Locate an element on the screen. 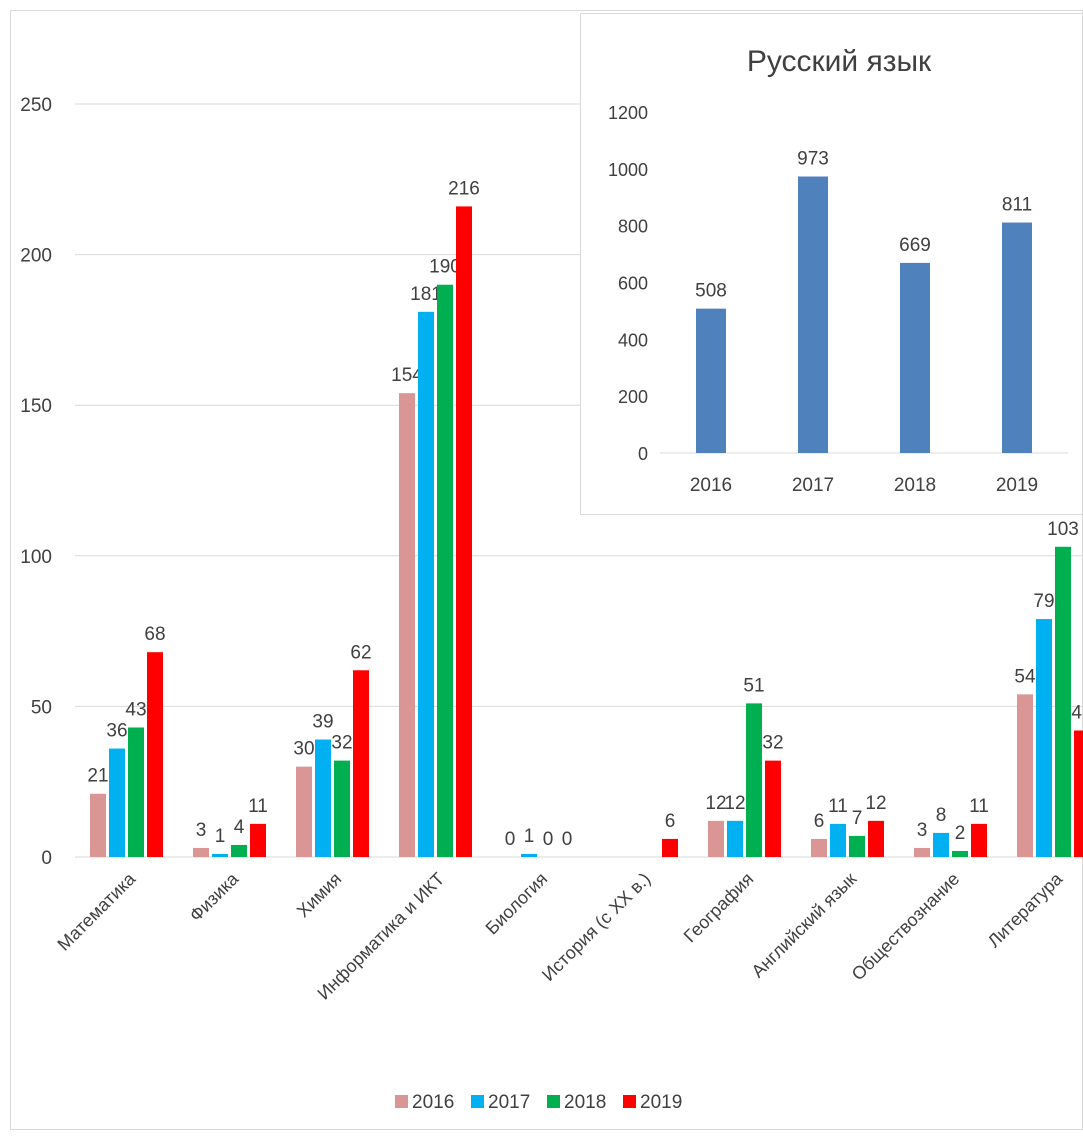 The image size is (1083, 1136). y-tick-label: 200 is located at coordinates (36, 256).